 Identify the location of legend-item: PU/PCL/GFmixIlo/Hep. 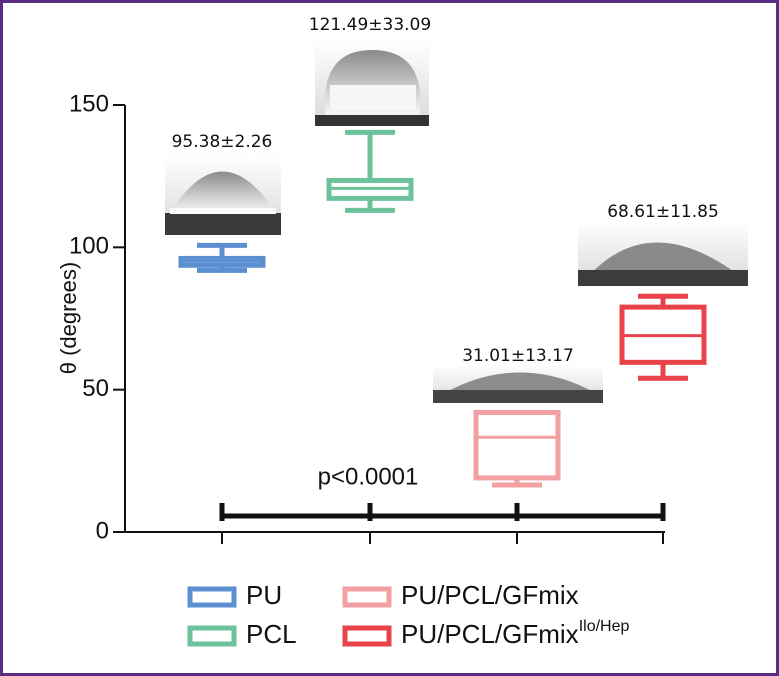
(485, 633).